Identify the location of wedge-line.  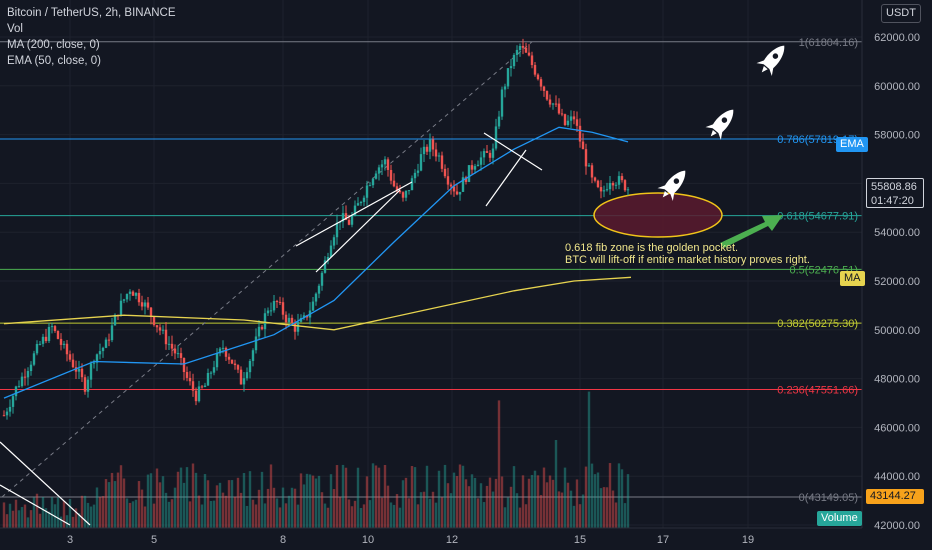
(513, 151).